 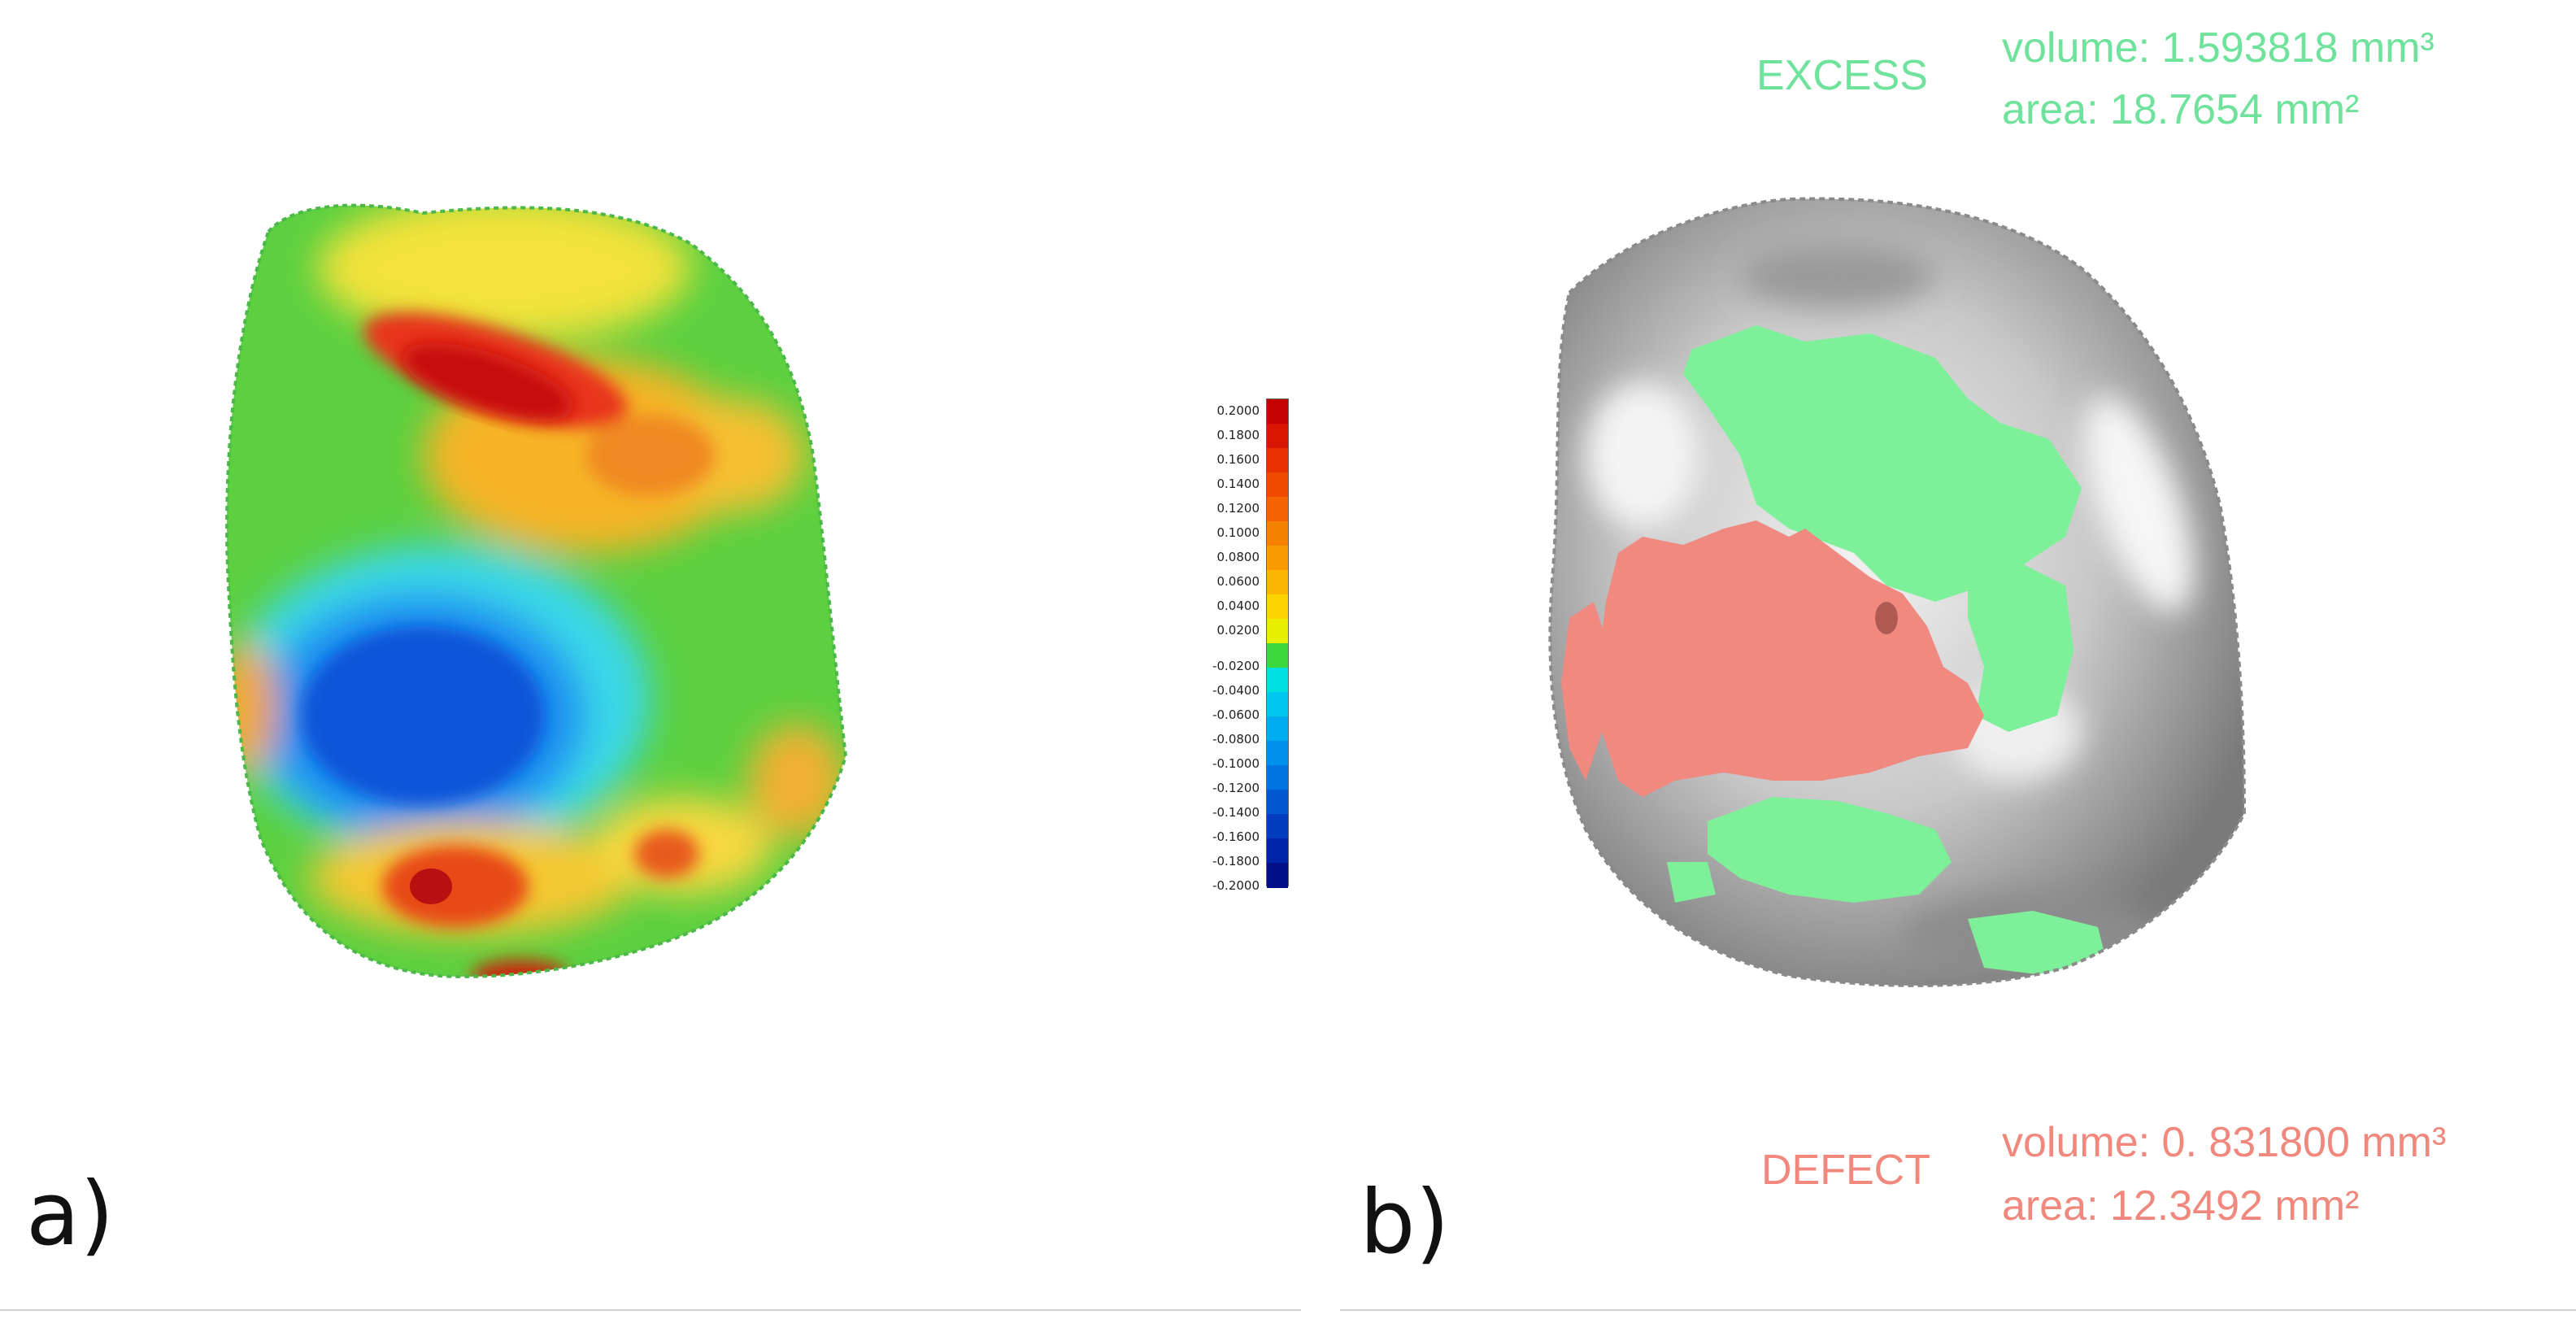 I want to click on color-scale-tick: 0.0400, so click(x=1238, y=606).